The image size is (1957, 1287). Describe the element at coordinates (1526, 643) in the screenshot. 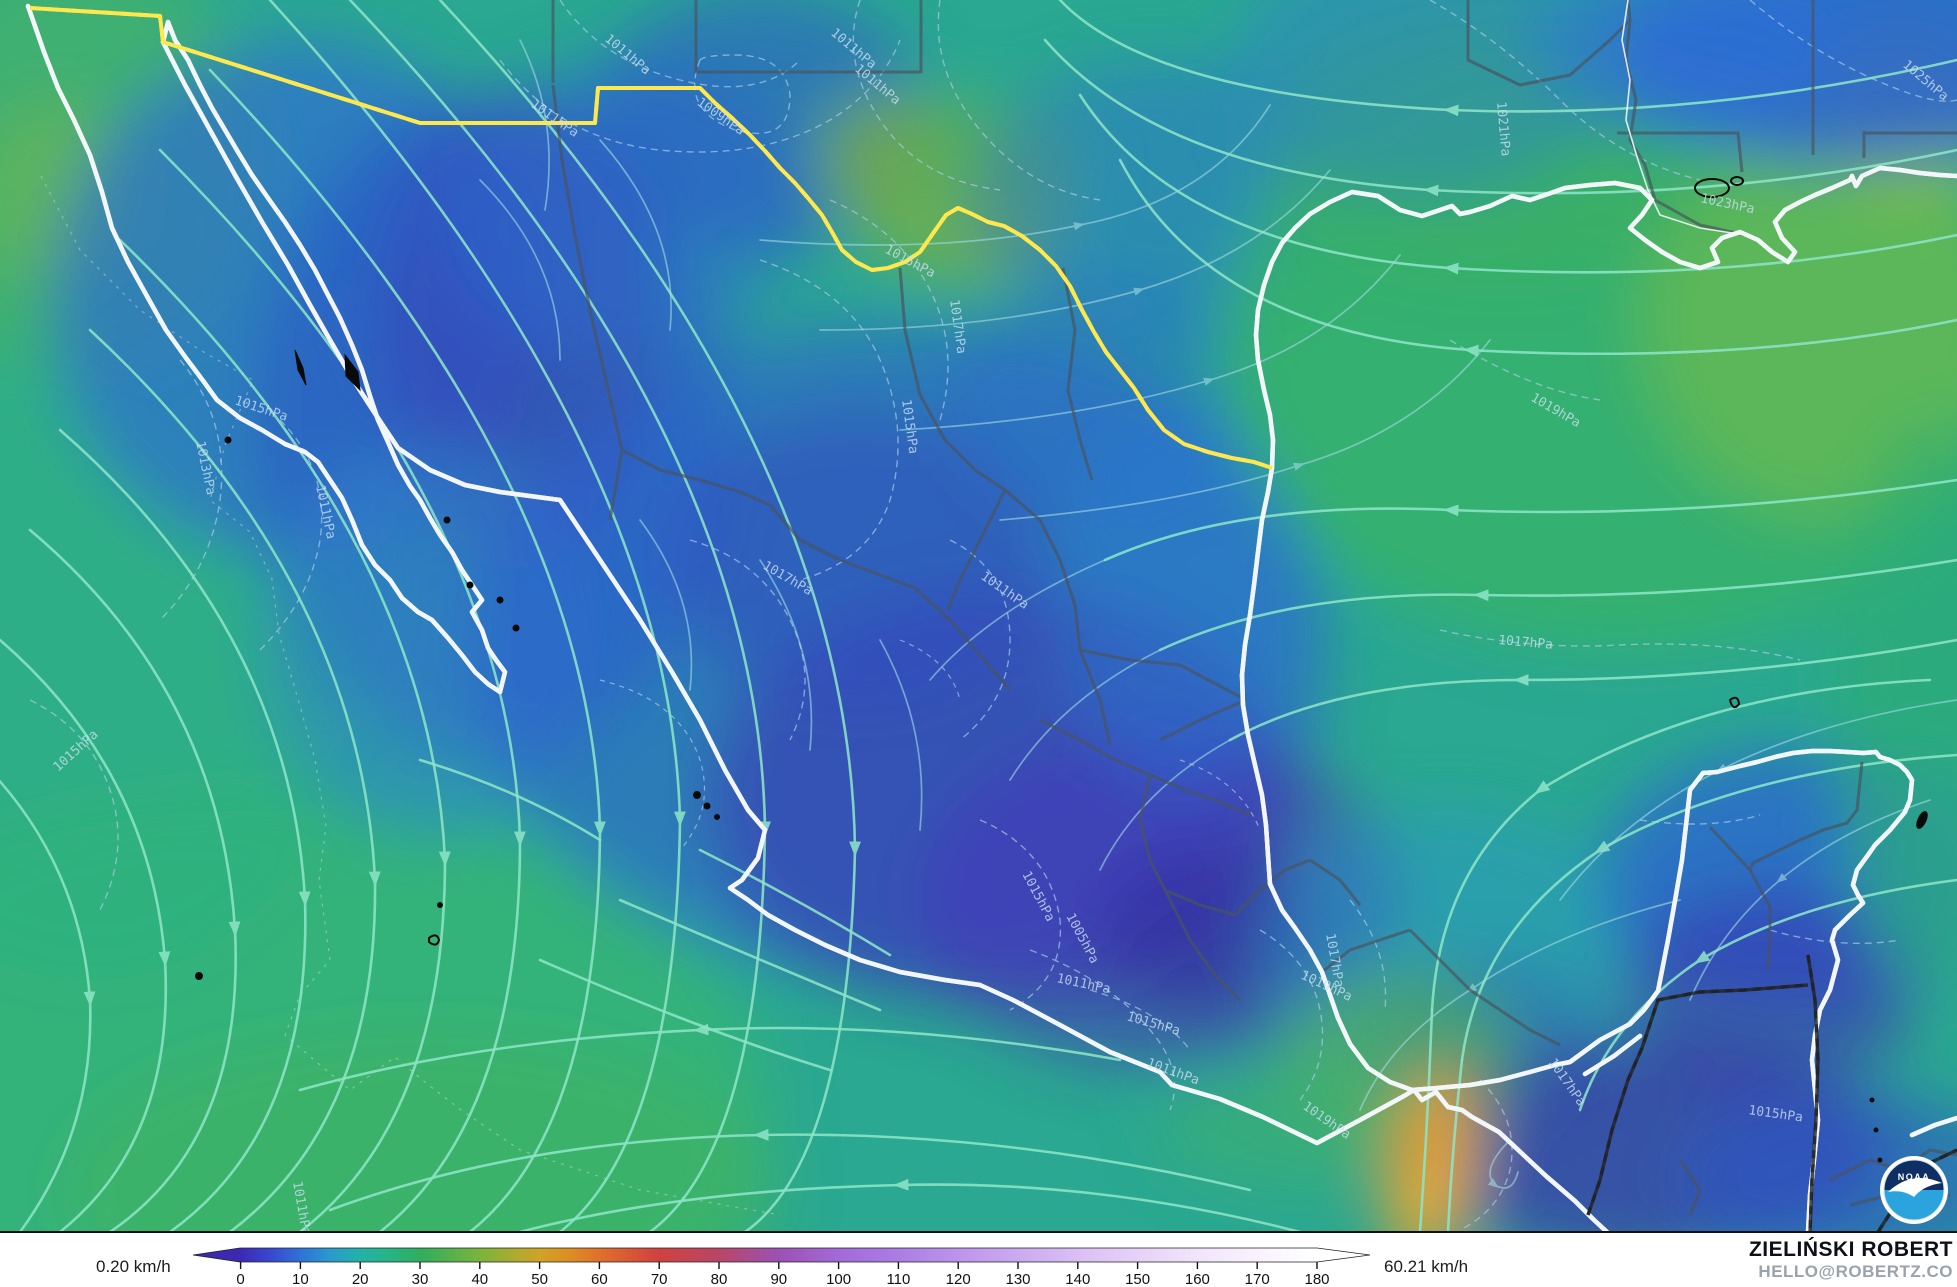

I see `isobar-pressure-label: 1017hPa` at that location.